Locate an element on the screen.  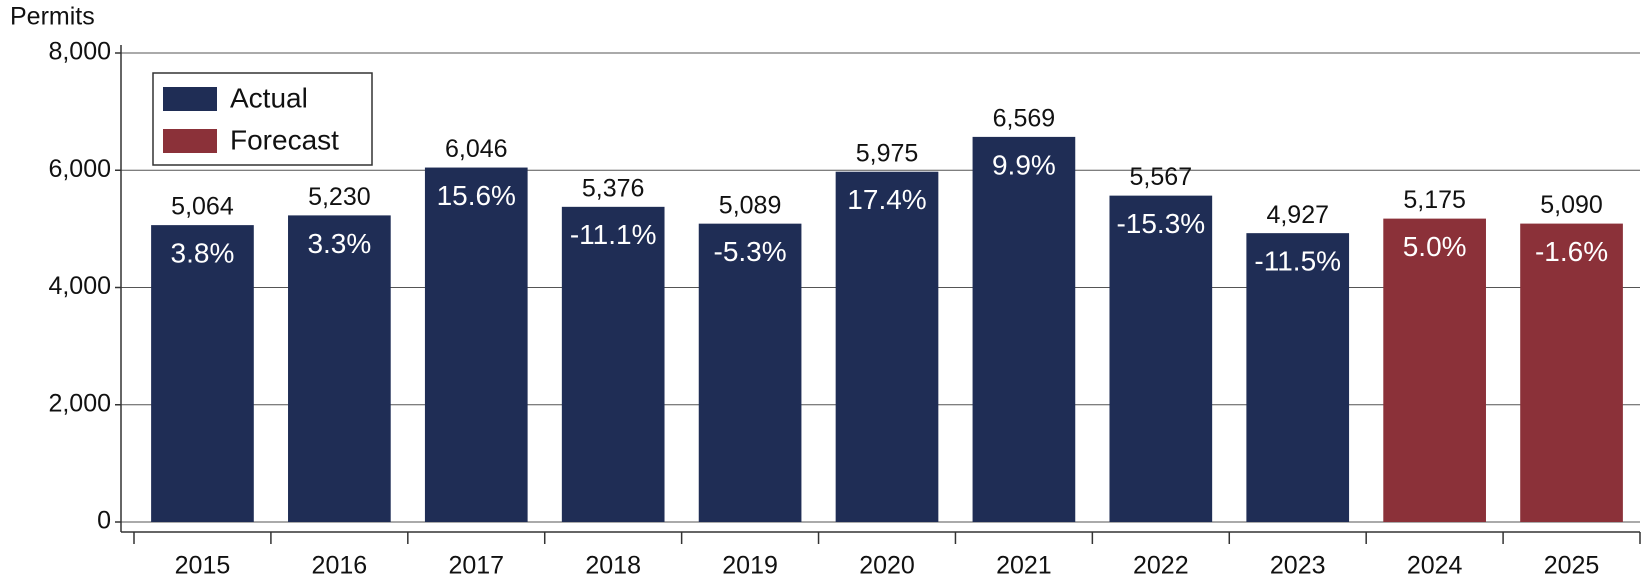
x-tick-label: 2022 is located at coordinates (1161, 566).